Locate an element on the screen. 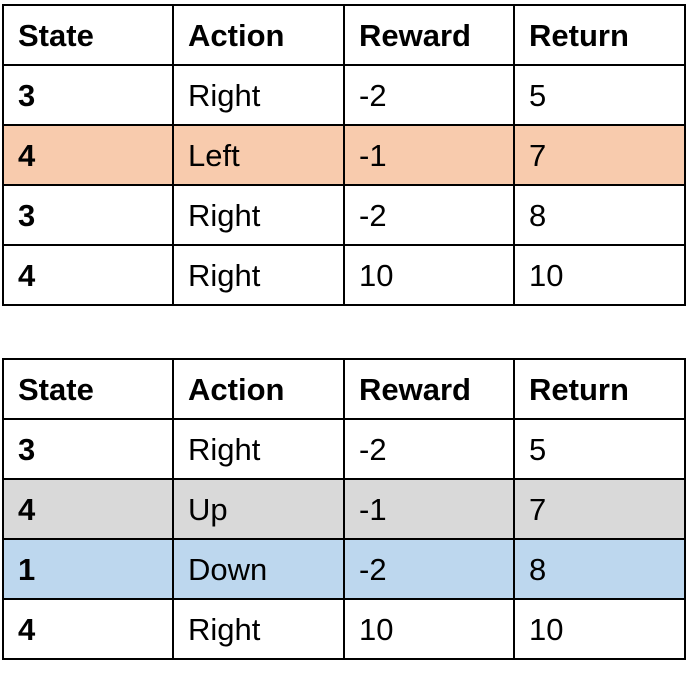  cell-action: Down is located at coordinates (258, 569).